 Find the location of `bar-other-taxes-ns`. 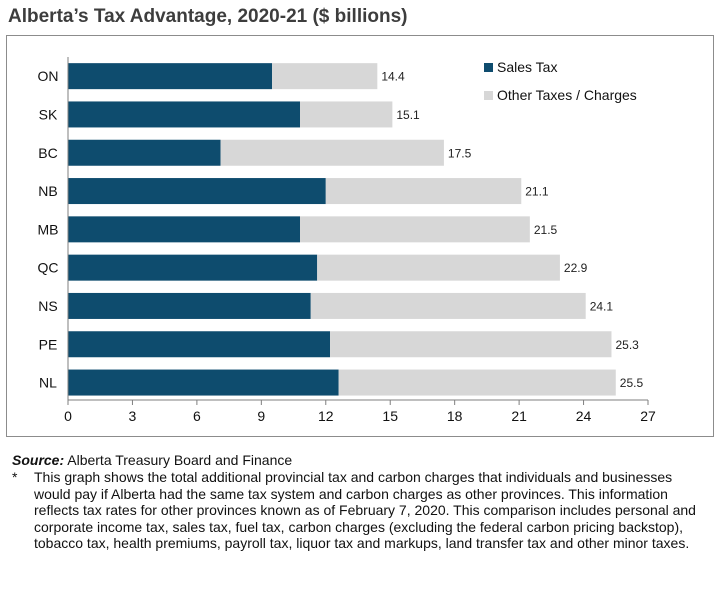

bar-other-taxes-ns is located at coordinates (448, 305).